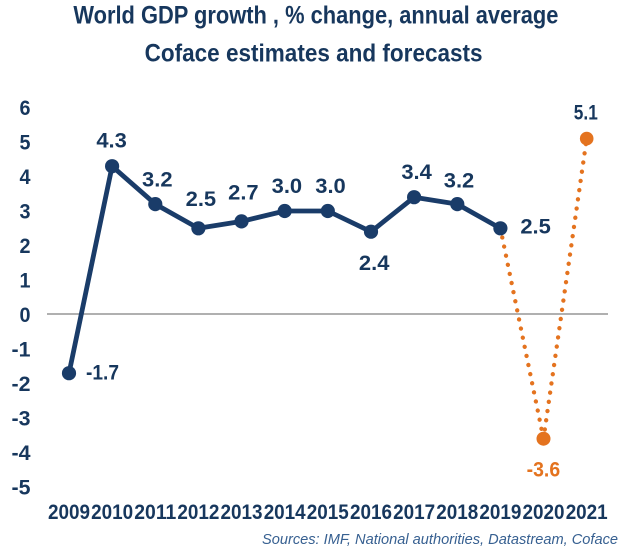 The height and width of the screenshot is (553, 643). Describe the element at coordinates (21, 488) in the screenshot. I see `svg-text: -5` at that location.